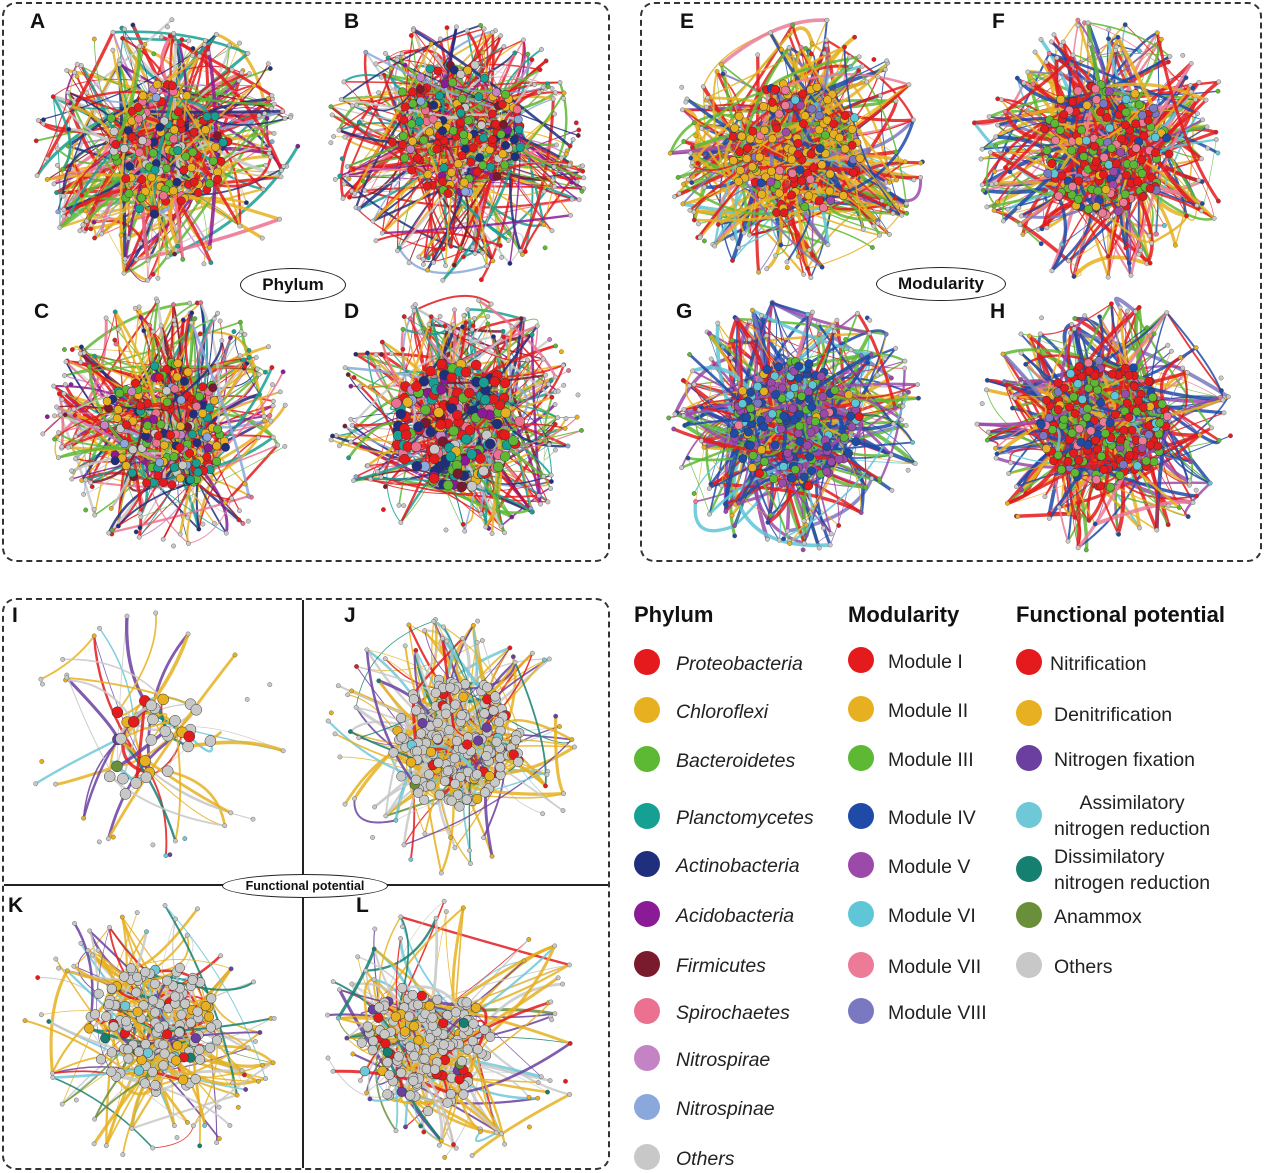 Image resolution: width=1268 pixels, height=1173 pixels. Describe the element at coordinates (350, 615) in the screenshot. I see `panel-letter-j: J` at that location.